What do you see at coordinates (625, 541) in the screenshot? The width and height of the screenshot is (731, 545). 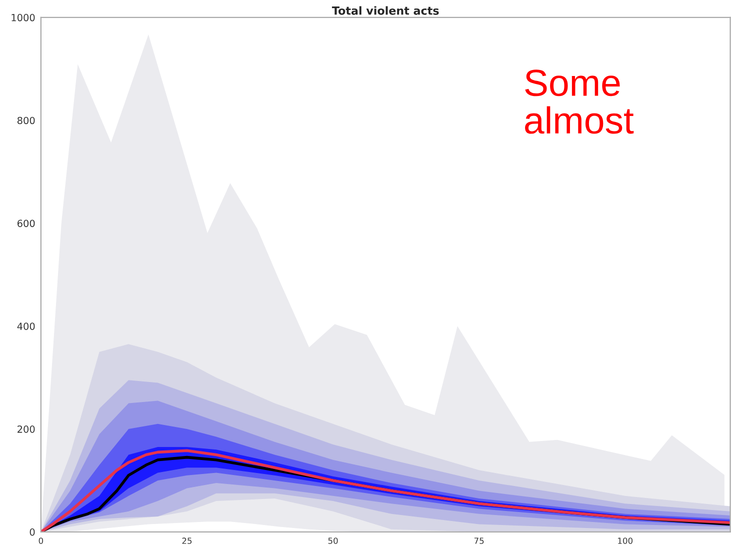 I see `x-tick-label: 100` at bounding box center [625, 541].